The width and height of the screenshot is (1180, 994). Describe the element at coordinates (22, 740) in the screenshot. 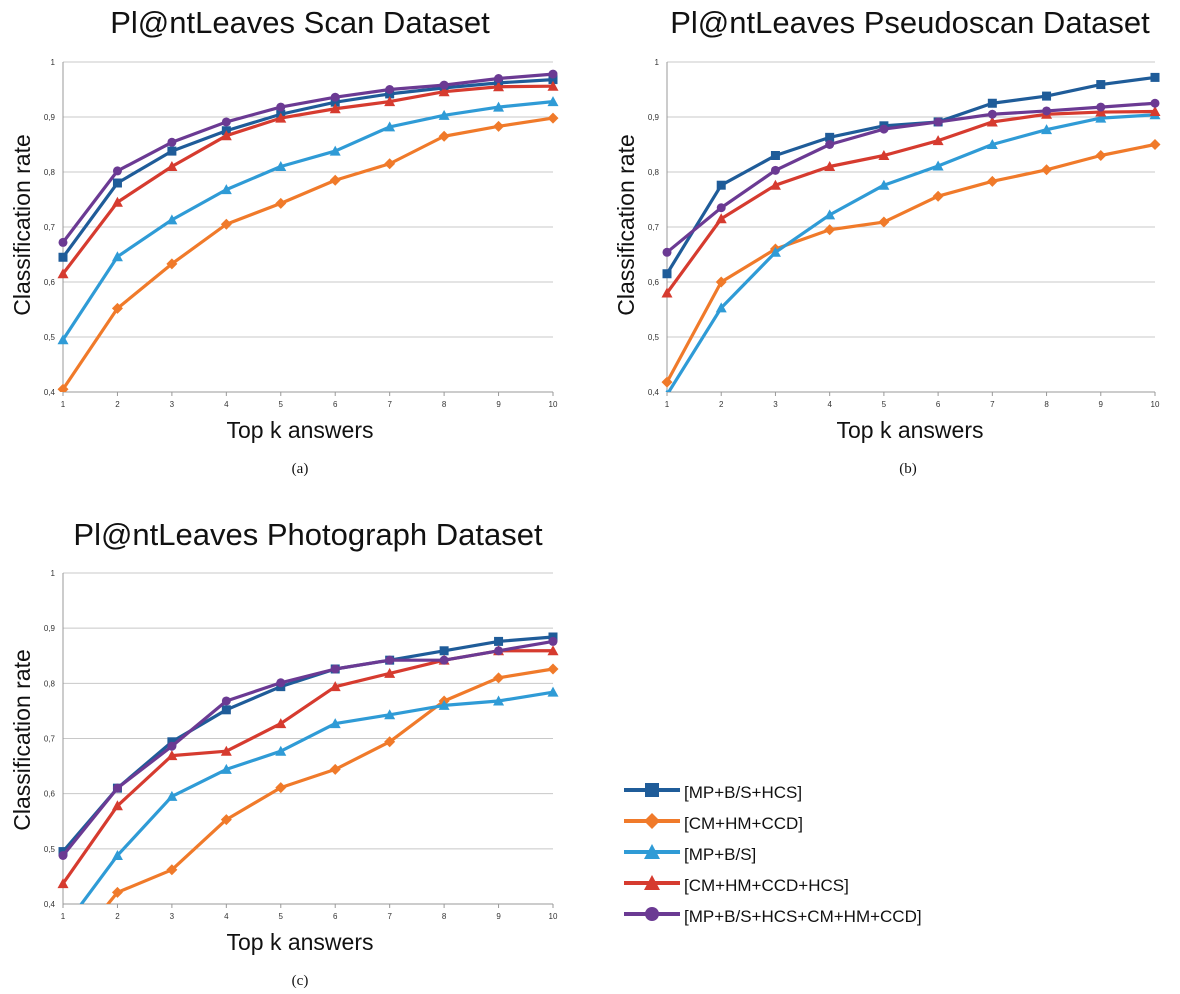

I see `chart-photograph-ylabel: Classification rate` at that location.